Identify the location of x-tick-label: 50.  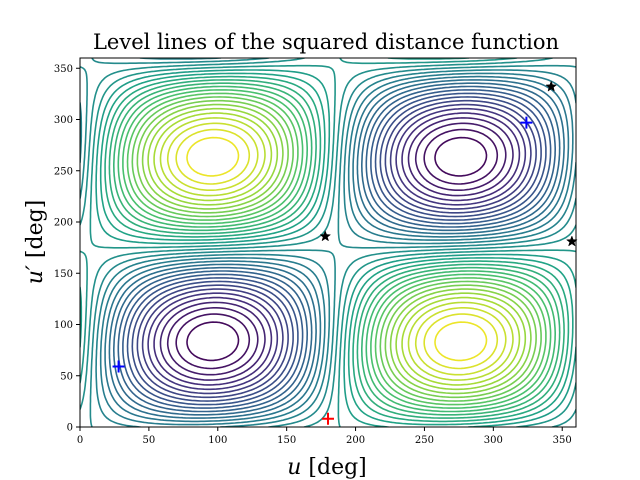
(149, 440).